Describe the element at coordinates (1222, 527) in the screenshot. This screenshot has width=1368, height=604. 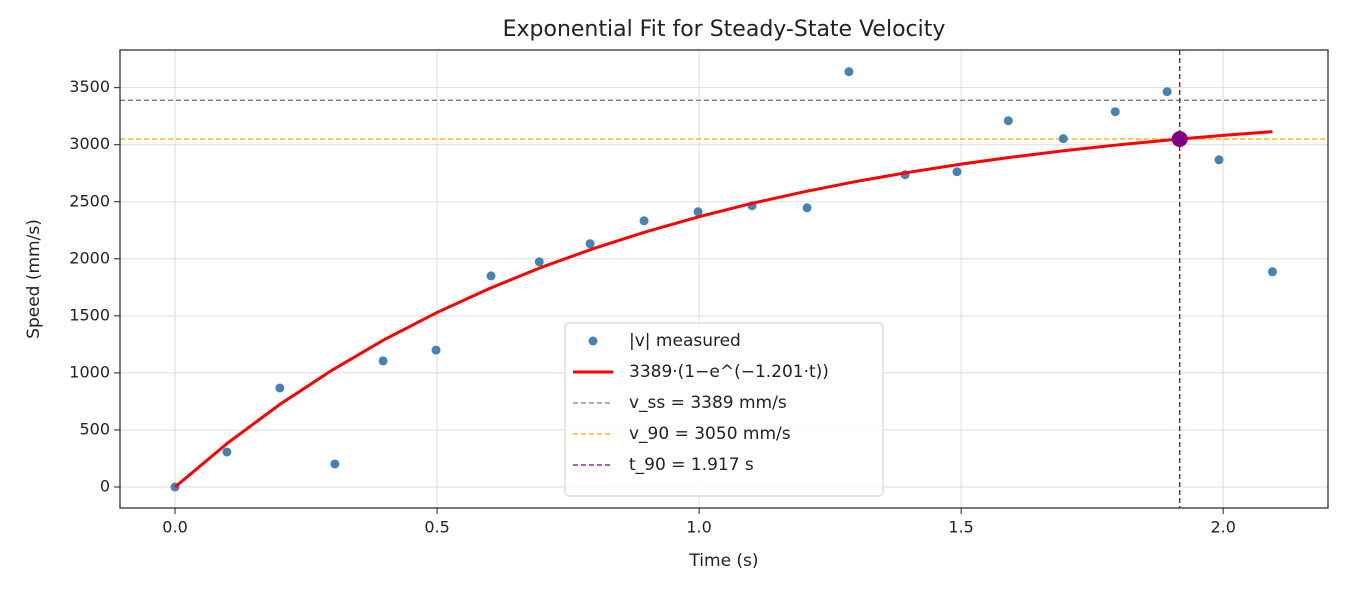
I see `x-tick-label: 2.0` at that location.